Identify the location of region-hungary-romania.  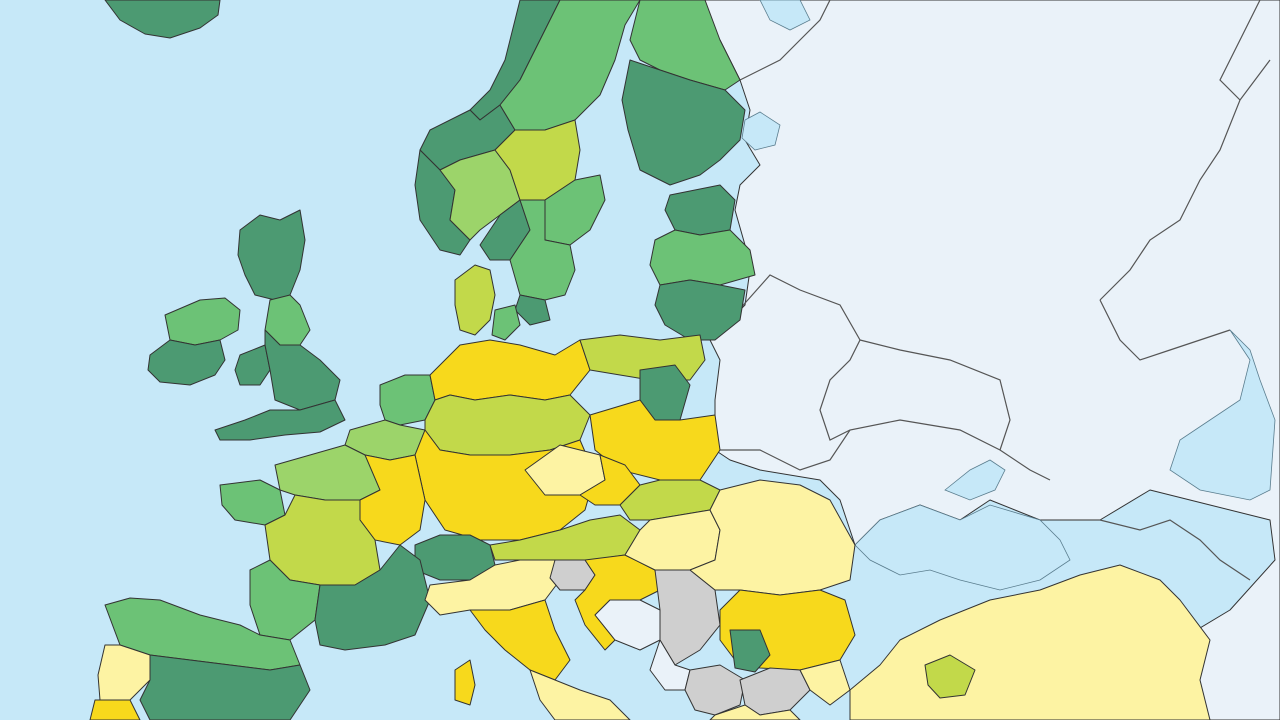
(737, 537).